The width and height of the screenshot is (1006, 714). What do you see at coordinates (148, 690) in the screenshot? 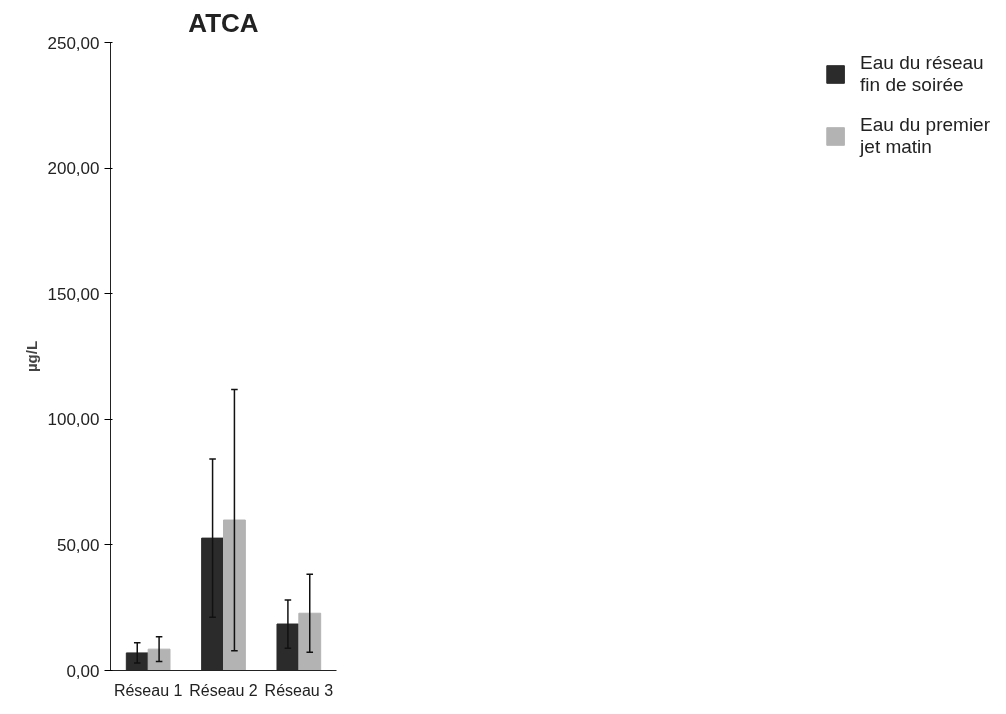
I see `x-tick-label: Réseau 1` at bounding box center [148, 690].